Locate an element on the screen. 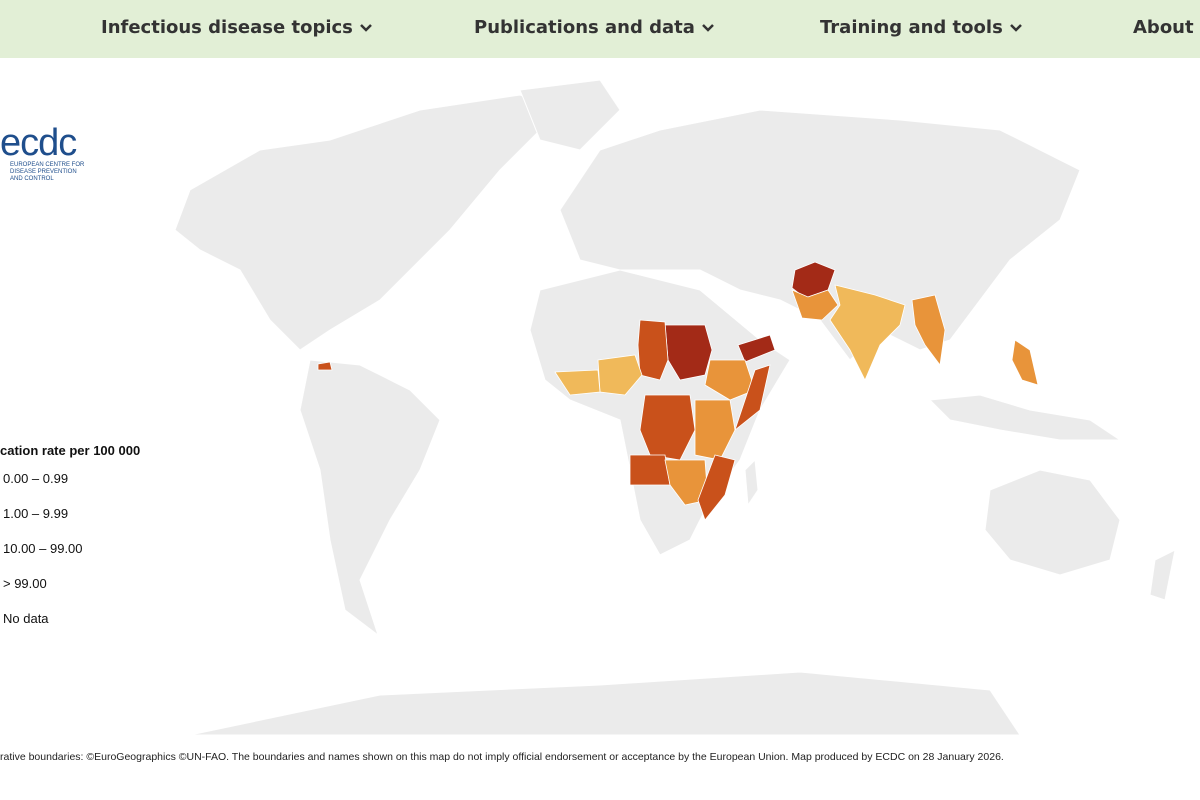  legend-title: cation rate per 100 000 is located at coordinates (70, 450).